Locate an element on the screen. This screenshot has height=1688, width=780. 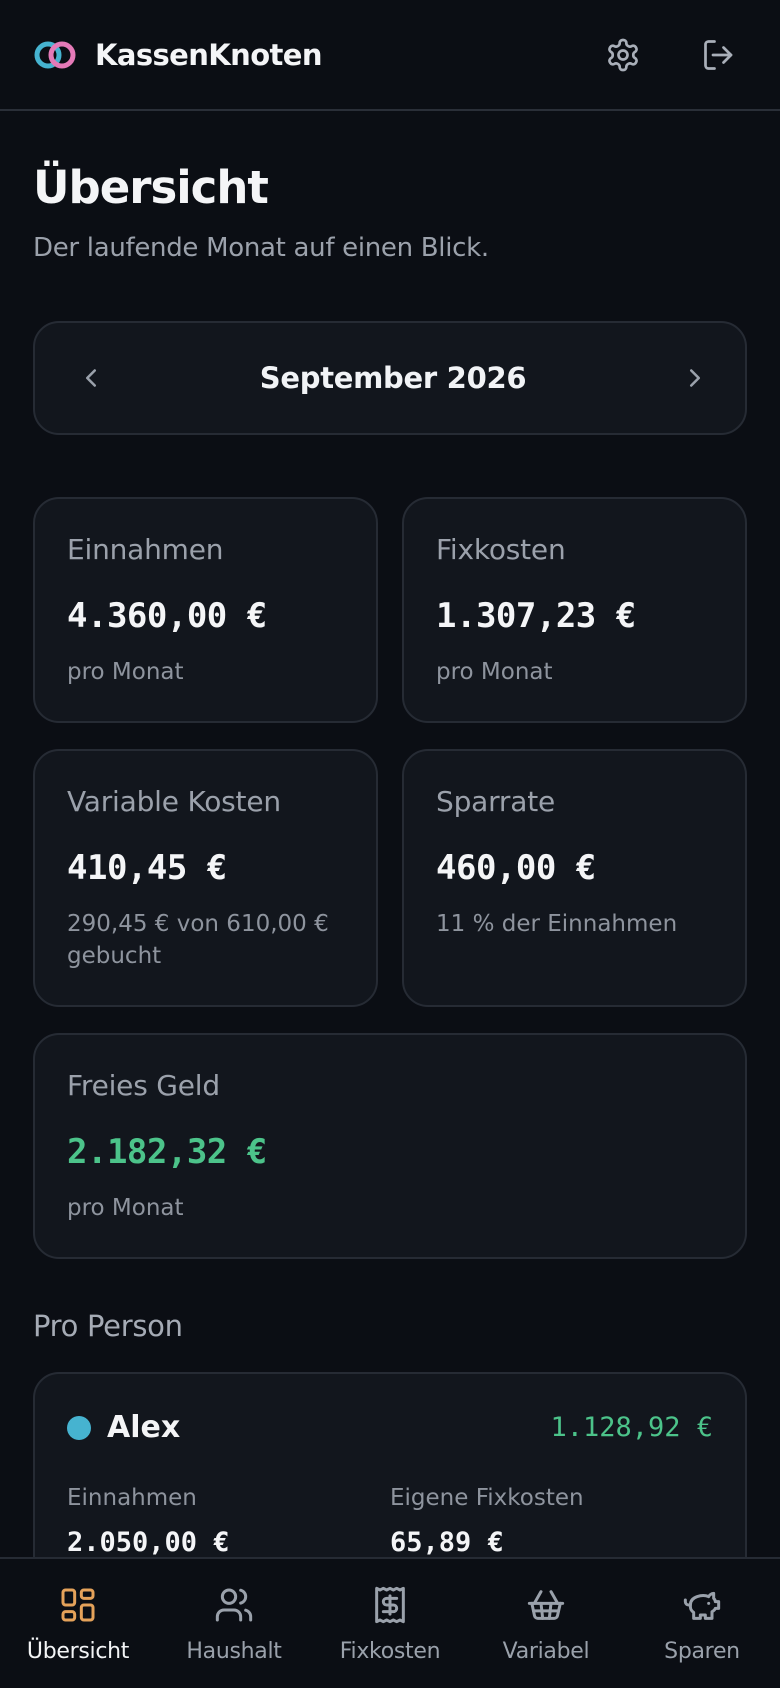
chevron-left-icon is located at coordinates (91, 377).